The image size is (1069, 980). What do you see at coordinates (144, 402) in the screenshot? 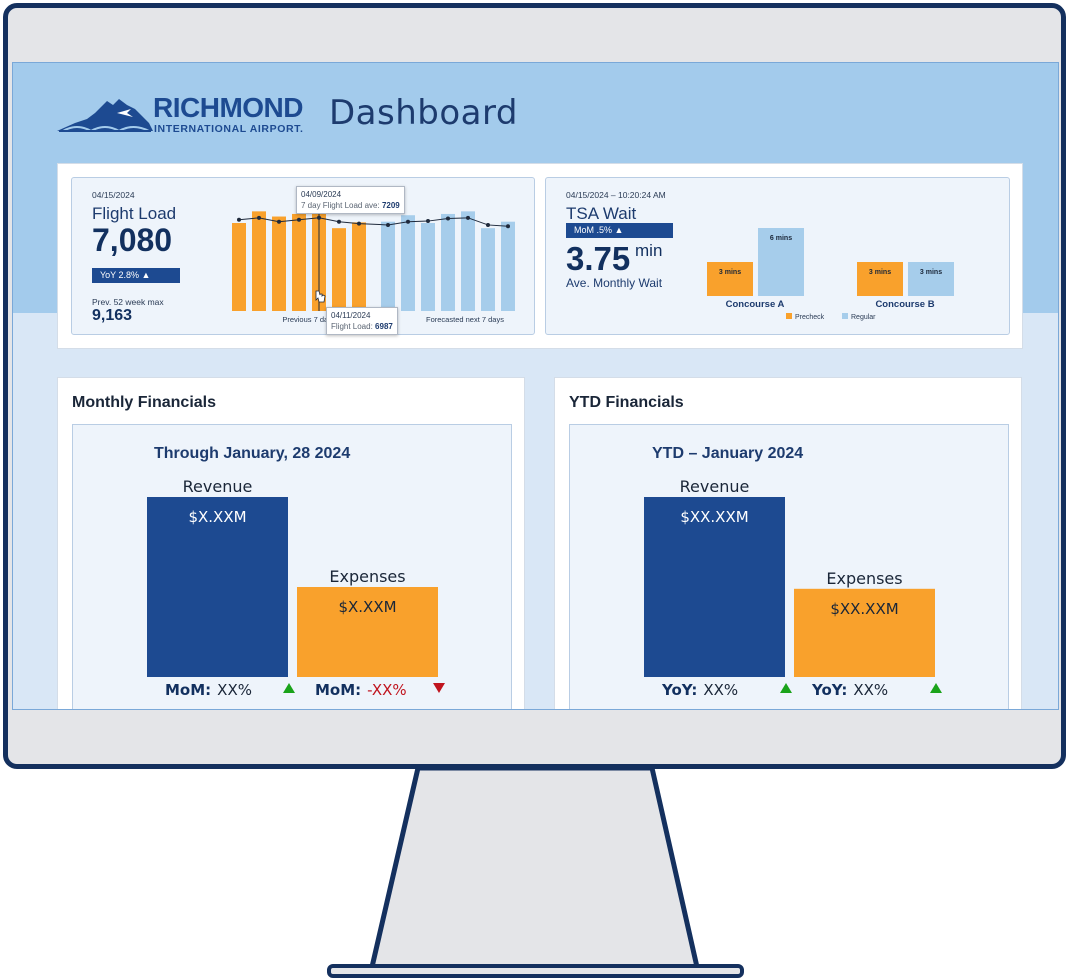
I see `monthly-financials-title: Monthly Financials` at bounding box center [144, 402].